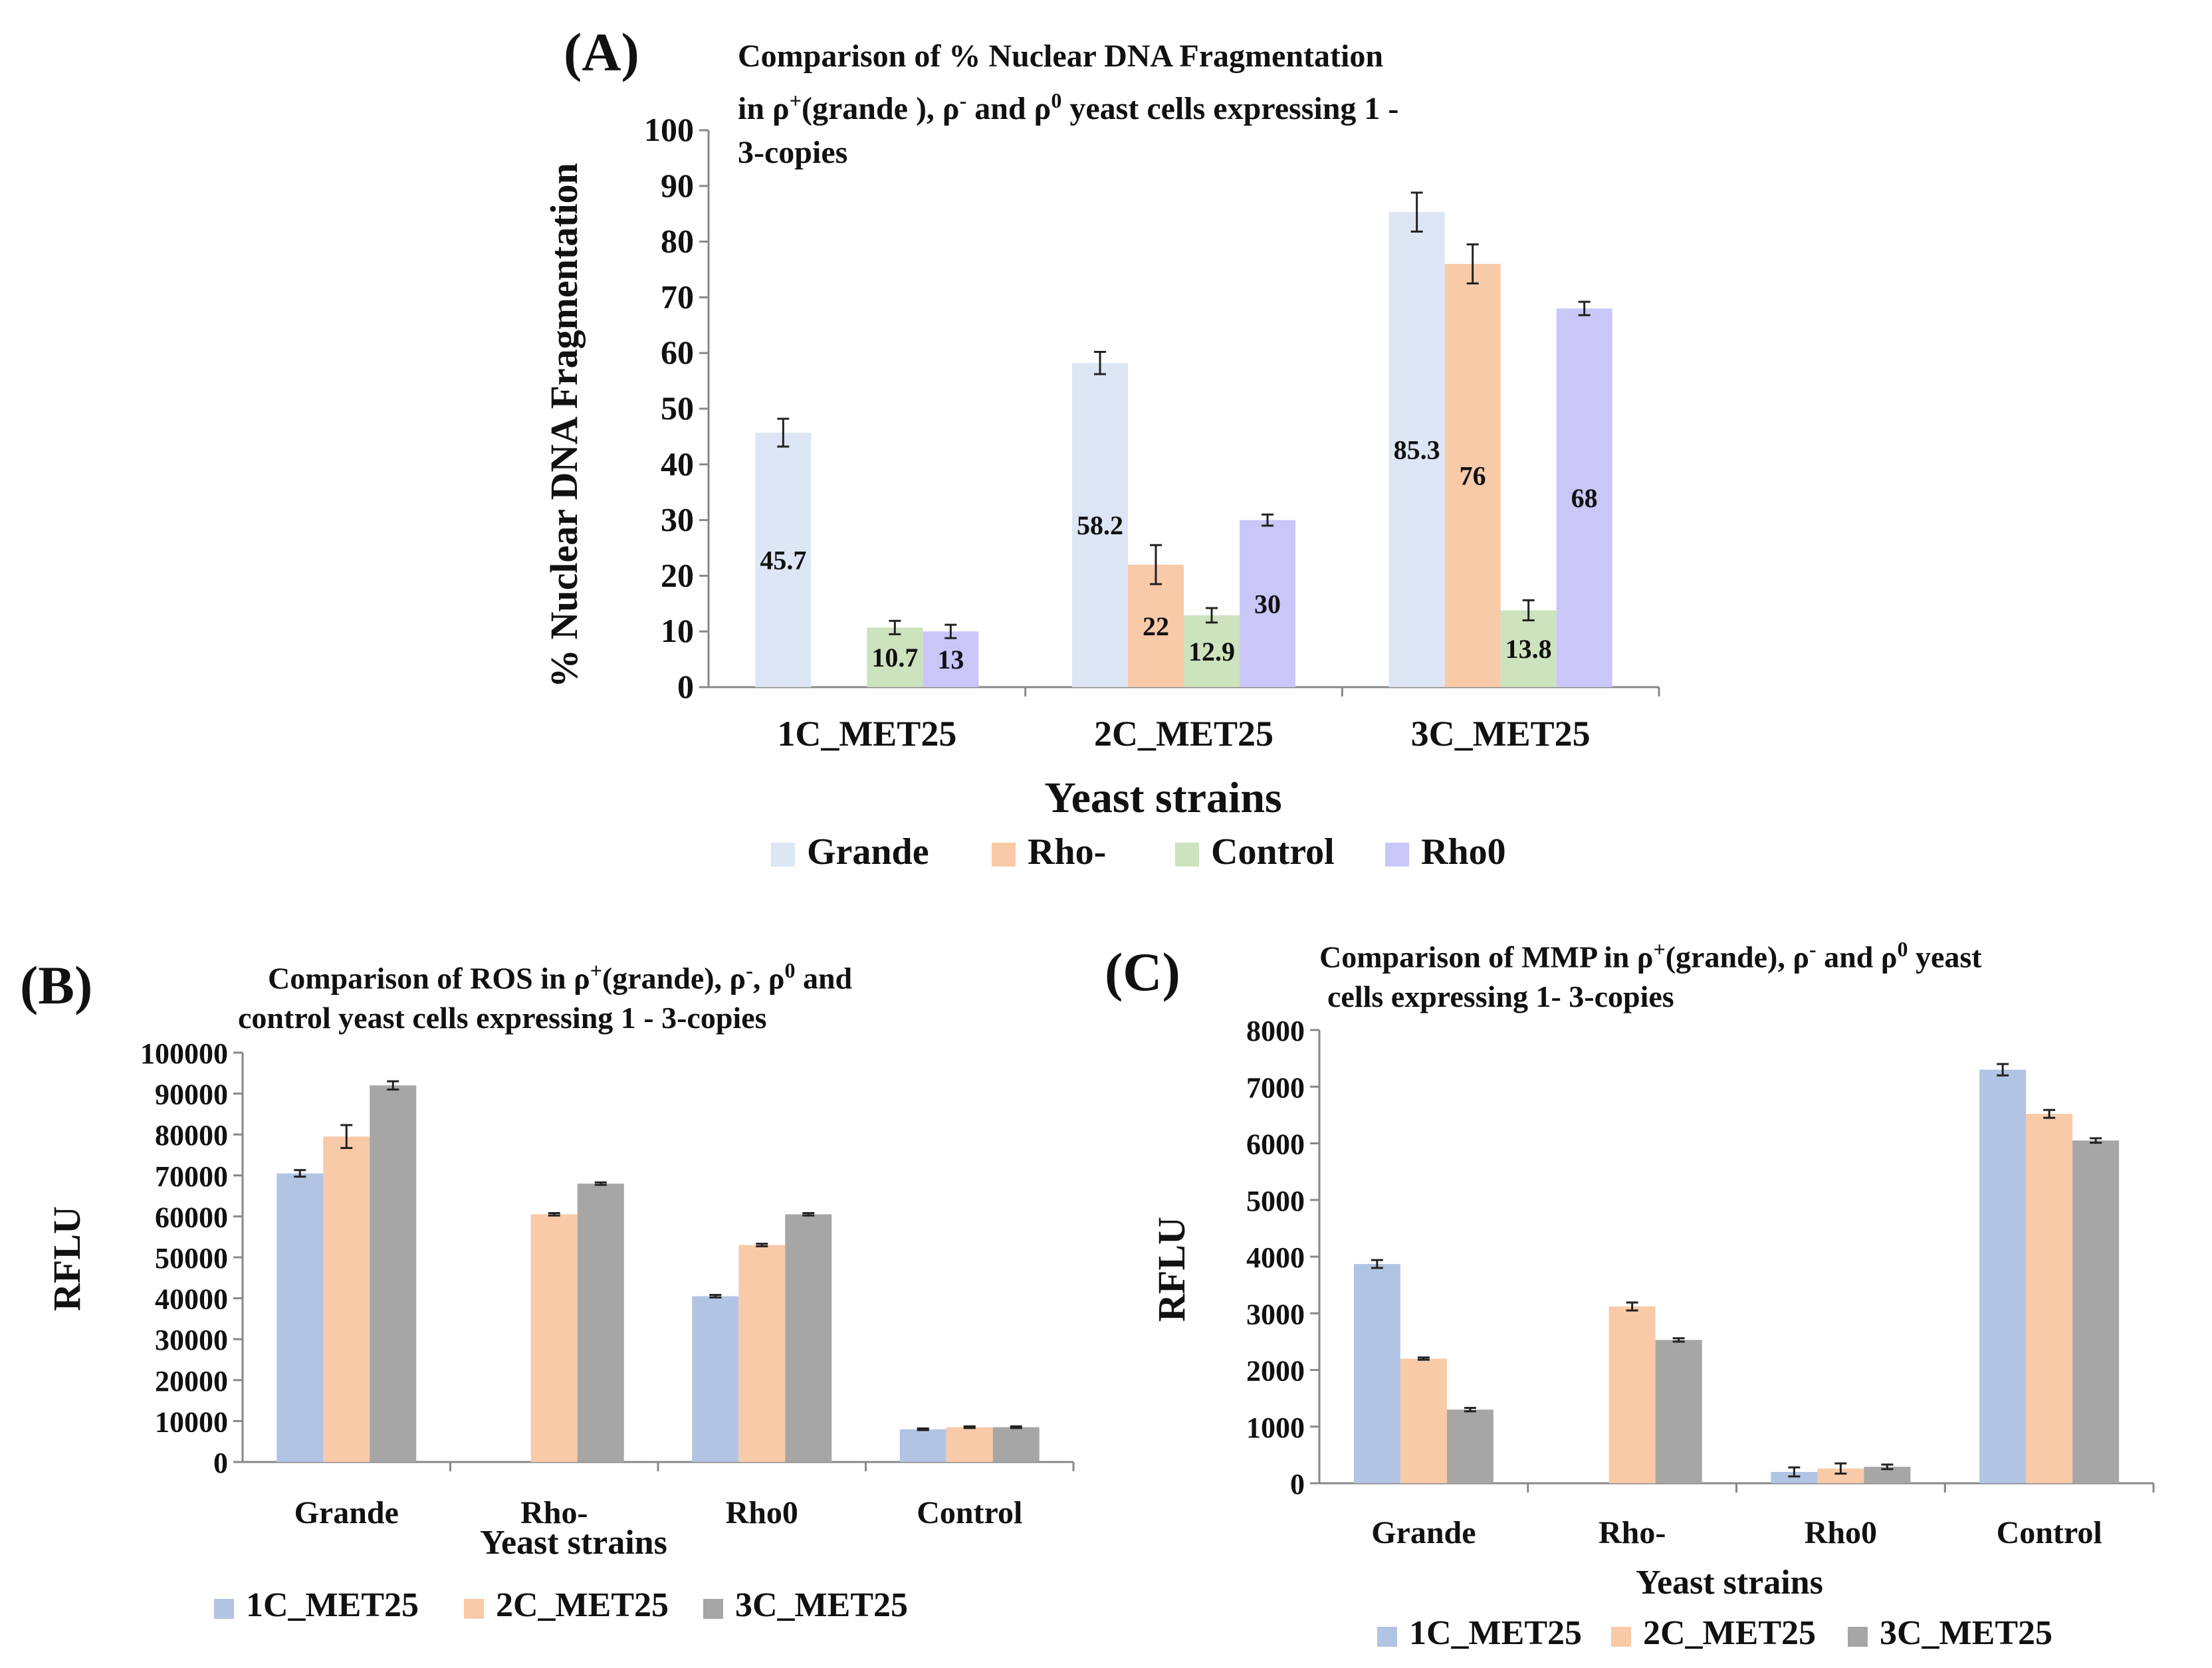 Image resolution: width=2212 pixels, height=1668 pixels. What do you see at coordinates (184, 1054) in the screenshot?
I see `y-tick-label: 100000` at bounding box center [184, 1054].